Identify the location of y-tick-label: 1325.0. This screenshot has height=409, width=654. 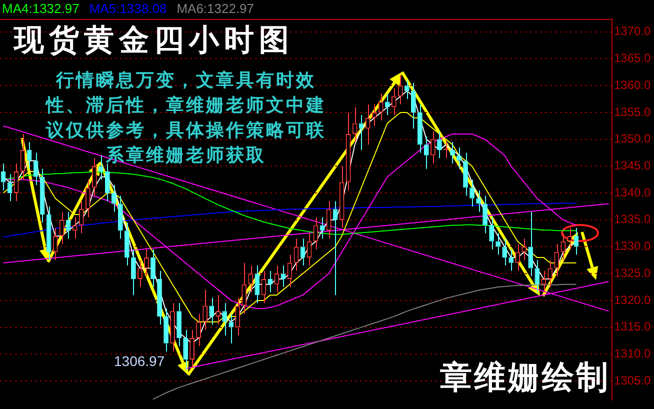
(633, 273).